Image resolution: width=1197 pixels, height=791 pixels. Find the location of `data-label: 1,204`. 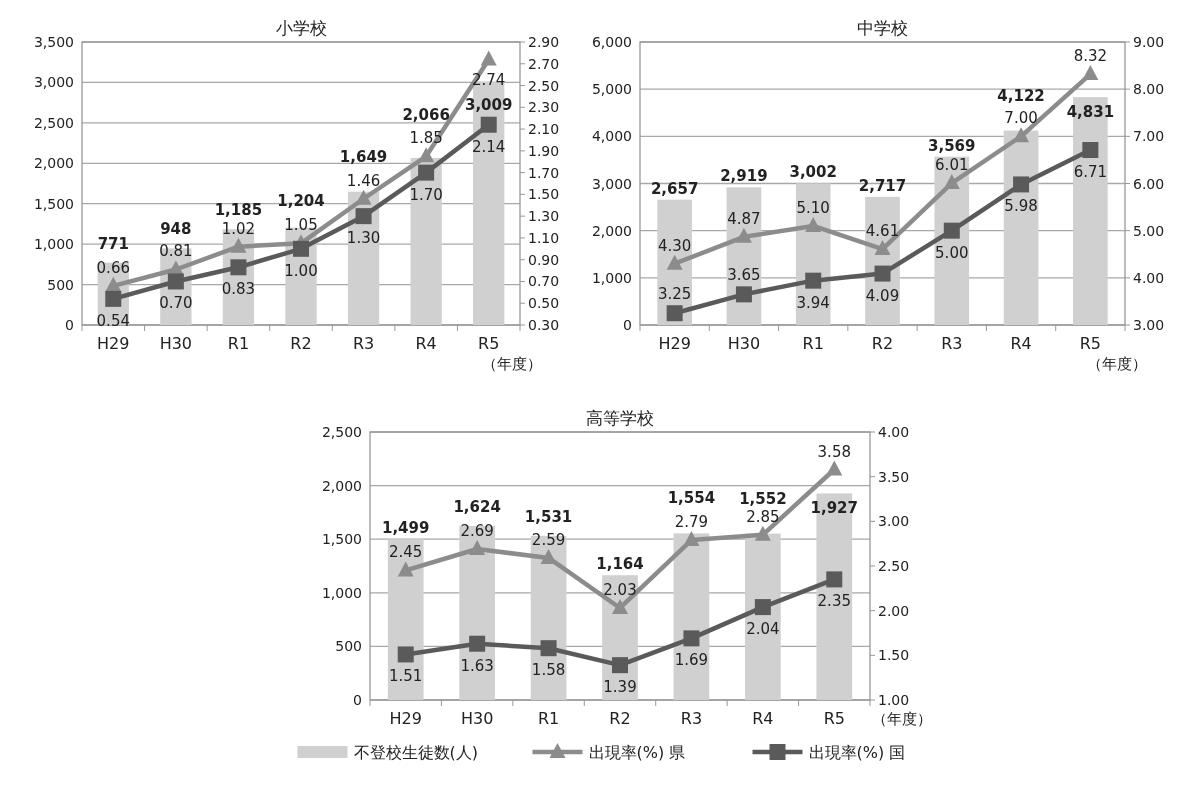

data-label: 1,204 is located at coordinates (301, 200).